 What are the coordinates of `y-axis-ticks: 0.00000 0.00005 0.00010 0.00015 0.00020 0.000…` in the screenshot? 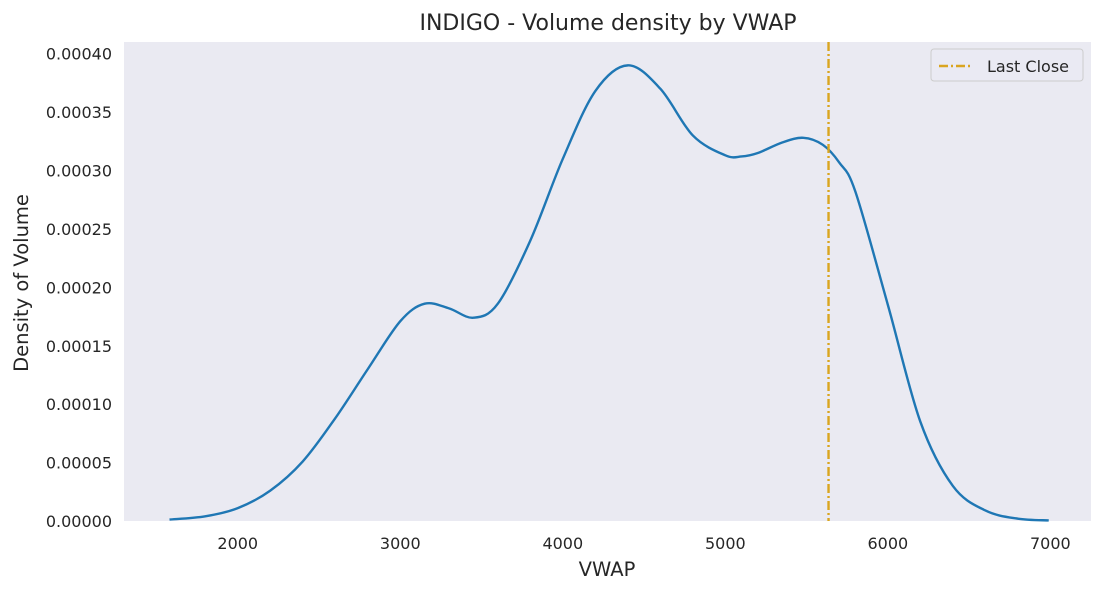 It's located at (79, 288).